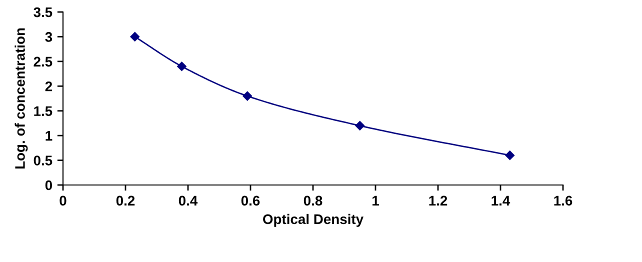 The image size is (642, 262). Describe the element at coordinates (49, 136) in the screenshot. I see `y-tick-label: 1` at that location.